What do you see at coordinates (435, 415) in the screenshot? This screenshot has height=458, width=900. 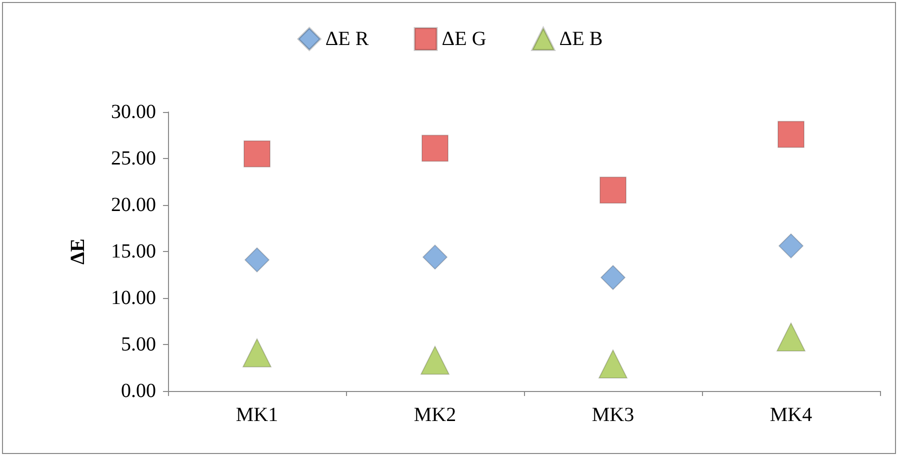 I see `x-tick-label: MK2` at bounding box center [435, 415].